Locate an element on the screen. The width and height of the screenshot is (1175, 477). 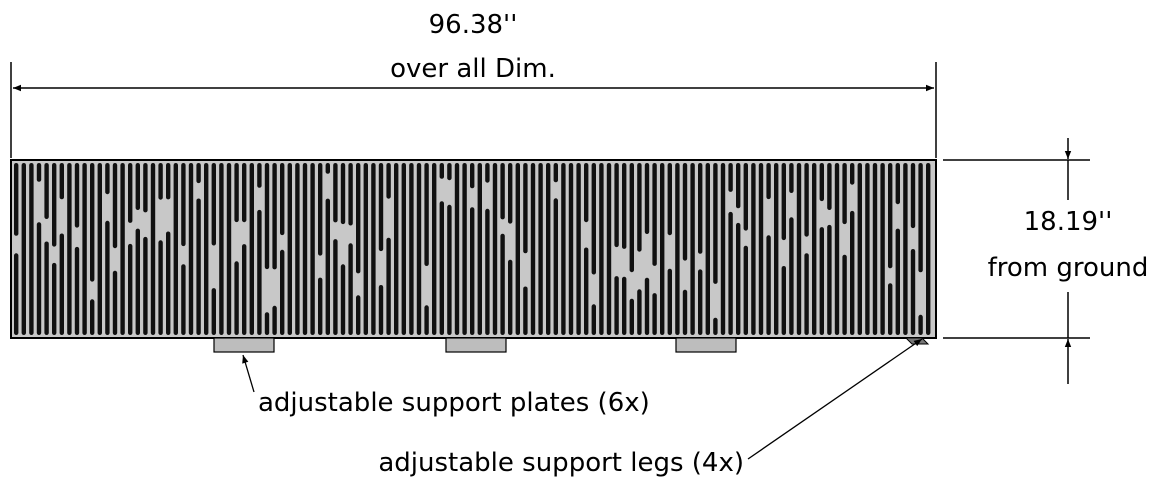
overall-label: over all Dim. is located at coordinates (473, 69).